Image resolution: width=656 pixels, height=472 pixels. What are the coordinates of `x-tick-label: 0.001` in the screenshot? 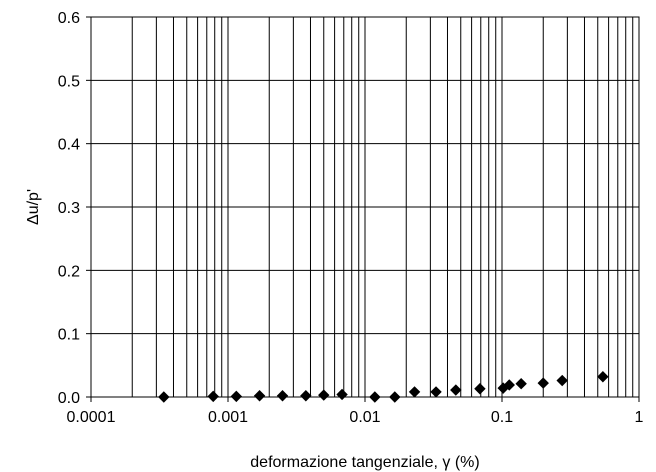 It's located at (228, 417).